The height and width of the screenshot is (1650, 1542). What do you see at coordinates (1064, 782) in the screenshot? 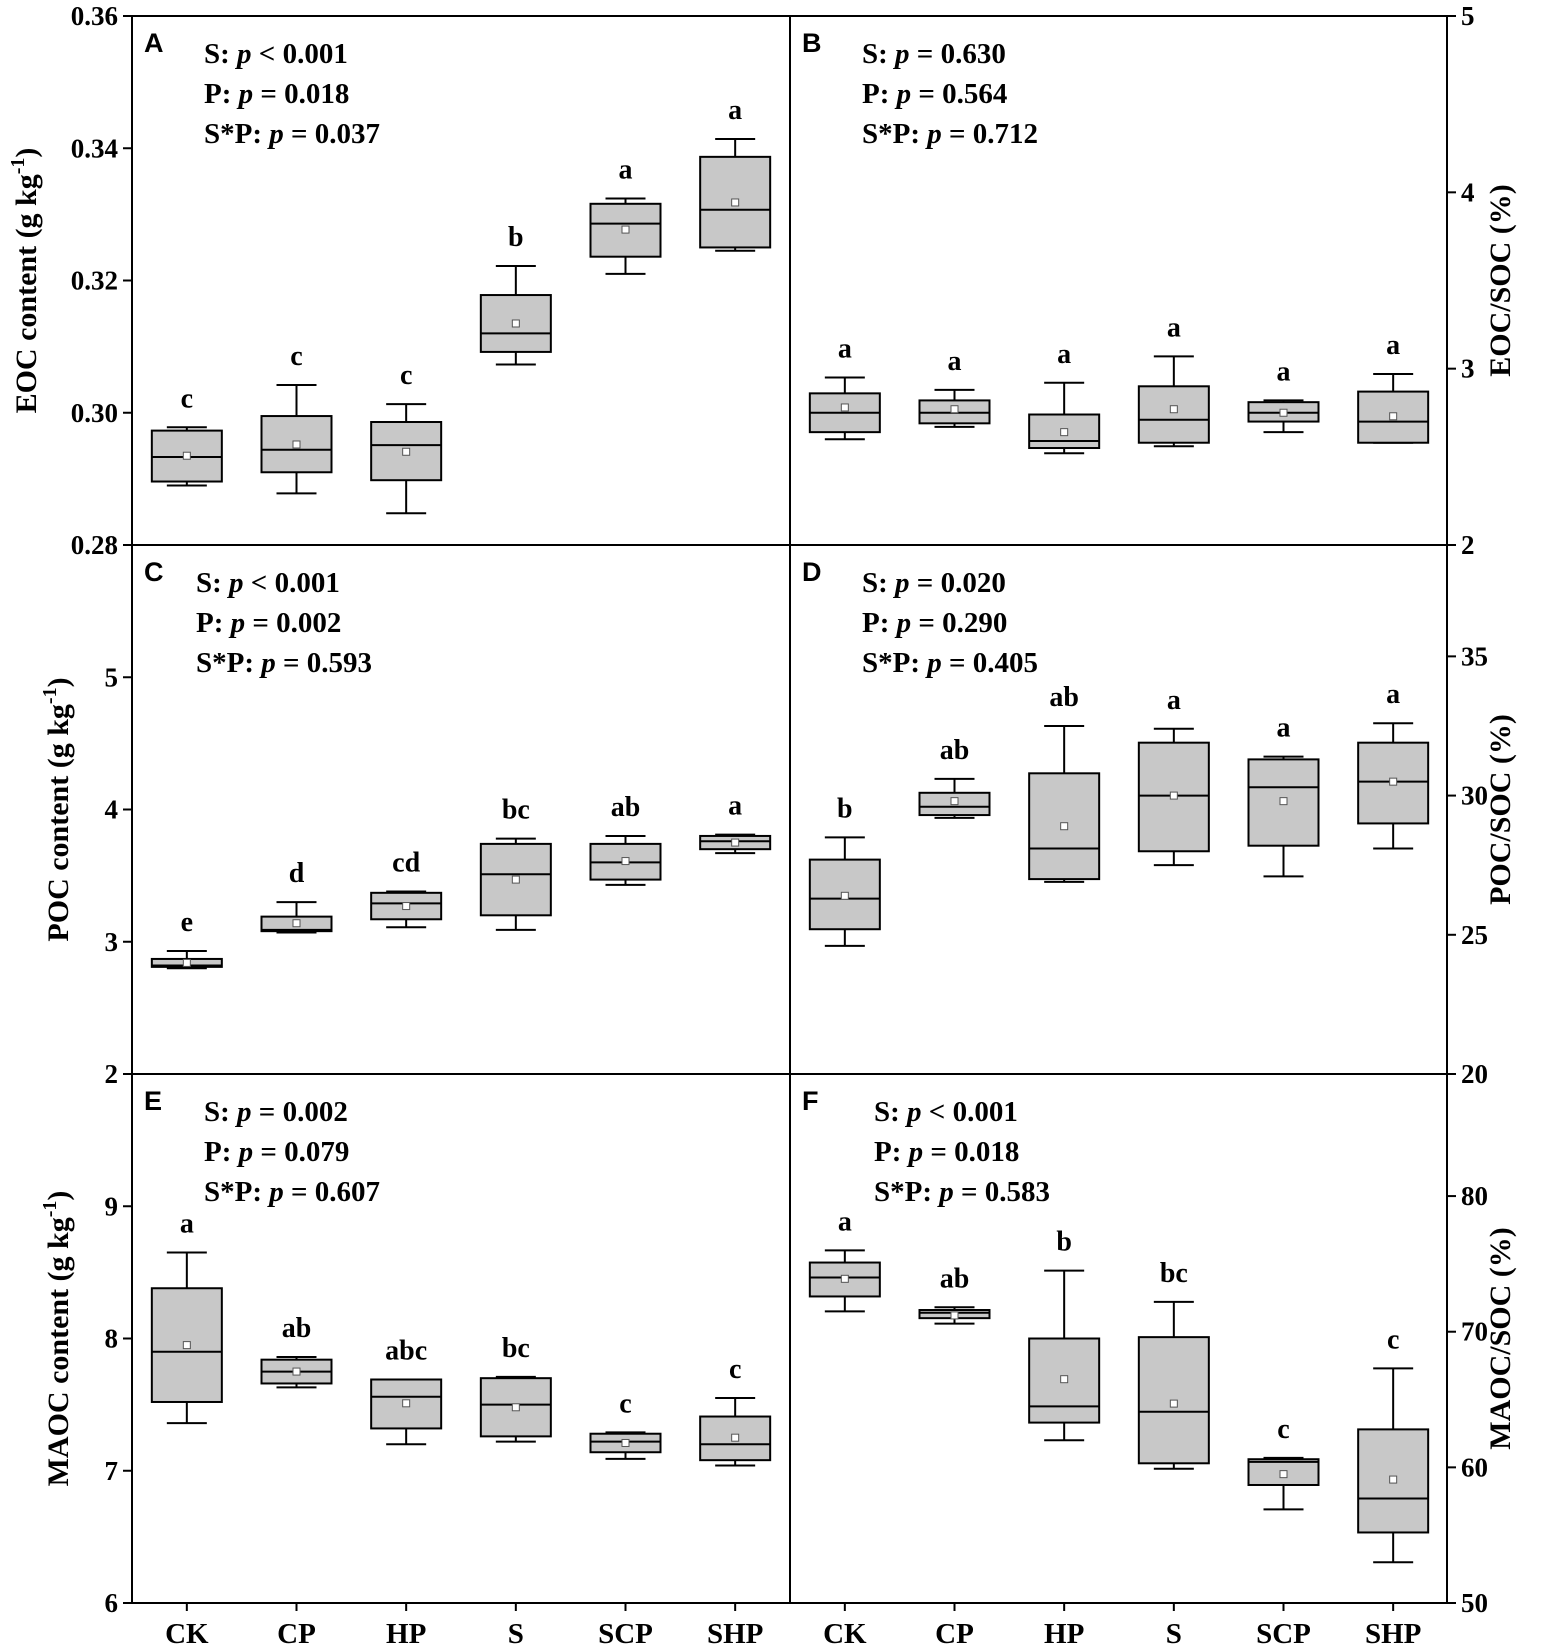
I see `box-hp: ab` at bounding box center [1064, 782].